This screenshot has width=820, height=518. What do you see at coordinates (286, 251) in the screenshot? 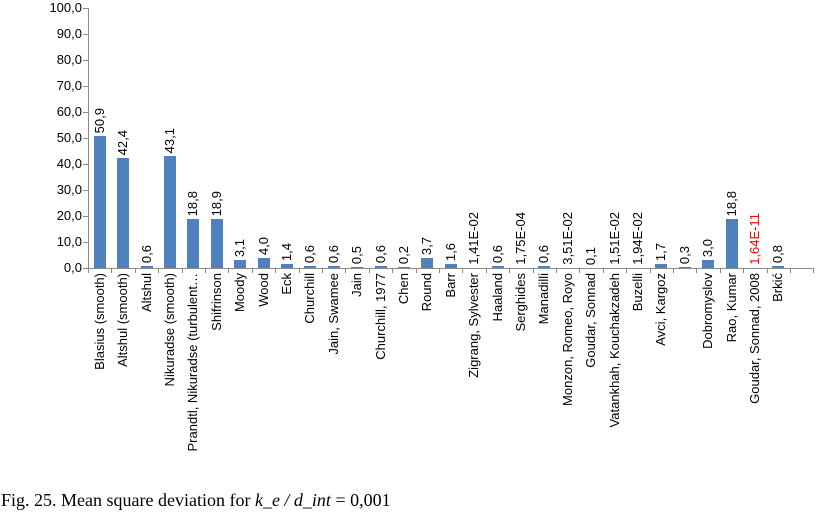
I see `bar-value-label: 1,4` at bounding box center [286, 251].